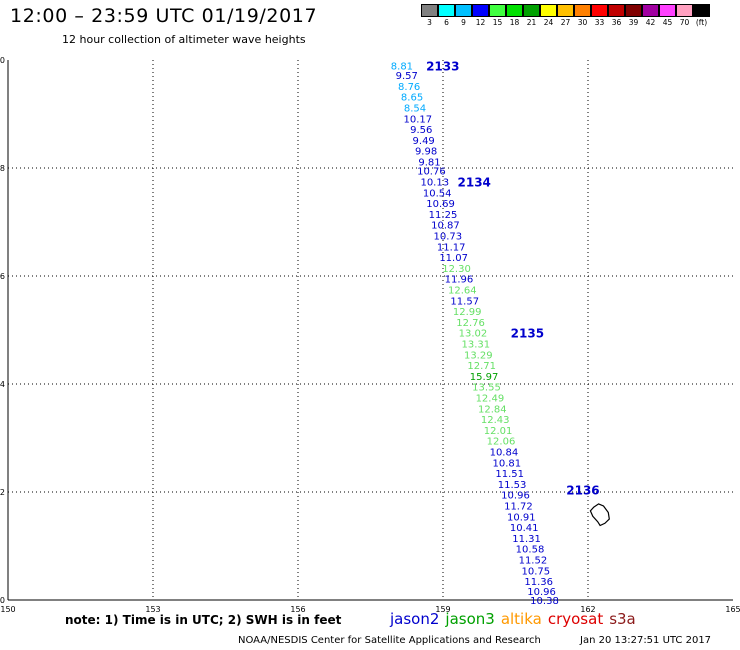 Image resolution: width=740 pixels, height=650 pixels. Describe the element at coordinates (497, 22) in the screenshot. I see `scale-label: 15` at that location.